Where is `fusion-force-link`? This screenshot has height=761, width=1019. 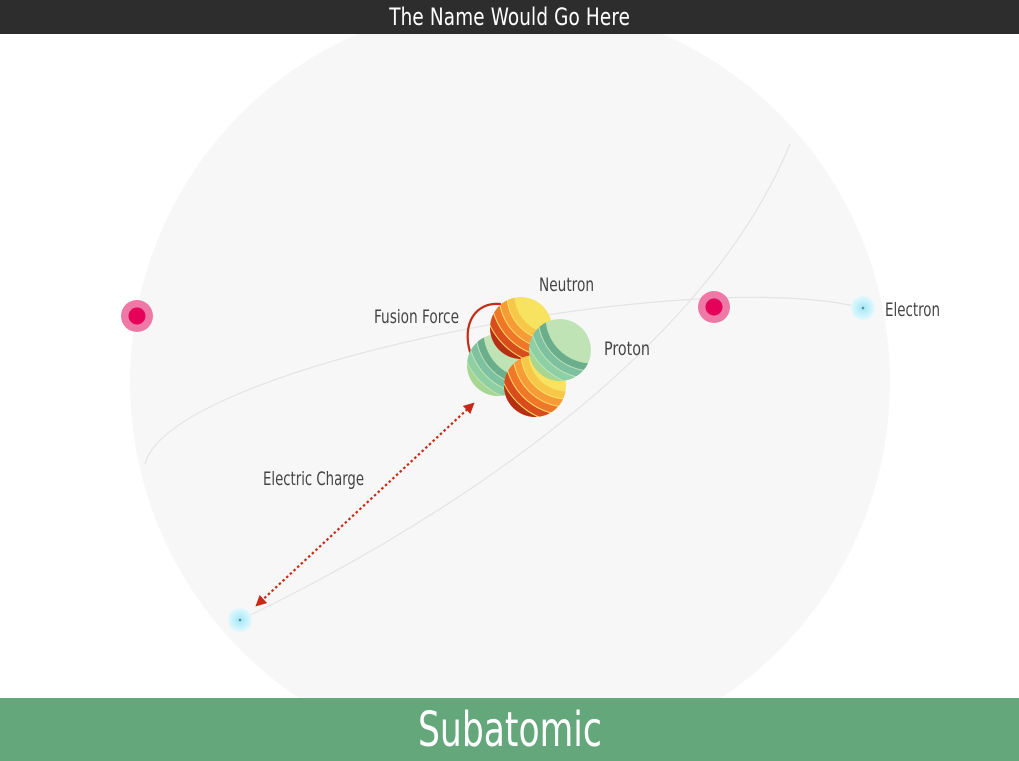
fusion-force-link is located at coordinates (484, 328).